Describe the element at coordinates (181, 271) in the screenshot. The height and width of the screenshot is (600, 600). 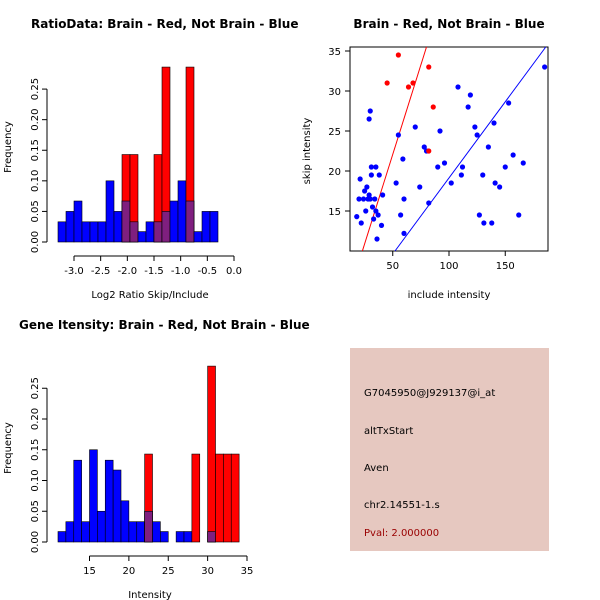
I see `x-tick-label: -1.0` at that location.